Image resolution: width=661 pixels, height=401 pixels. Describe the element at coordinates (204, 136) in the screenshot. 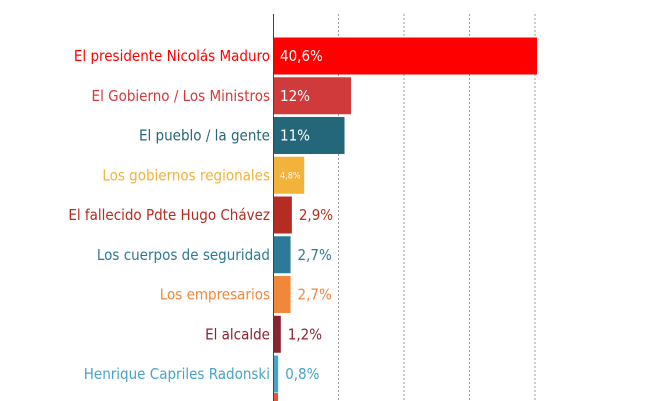

I see `category-label: El pueblo / la gente` at that location.